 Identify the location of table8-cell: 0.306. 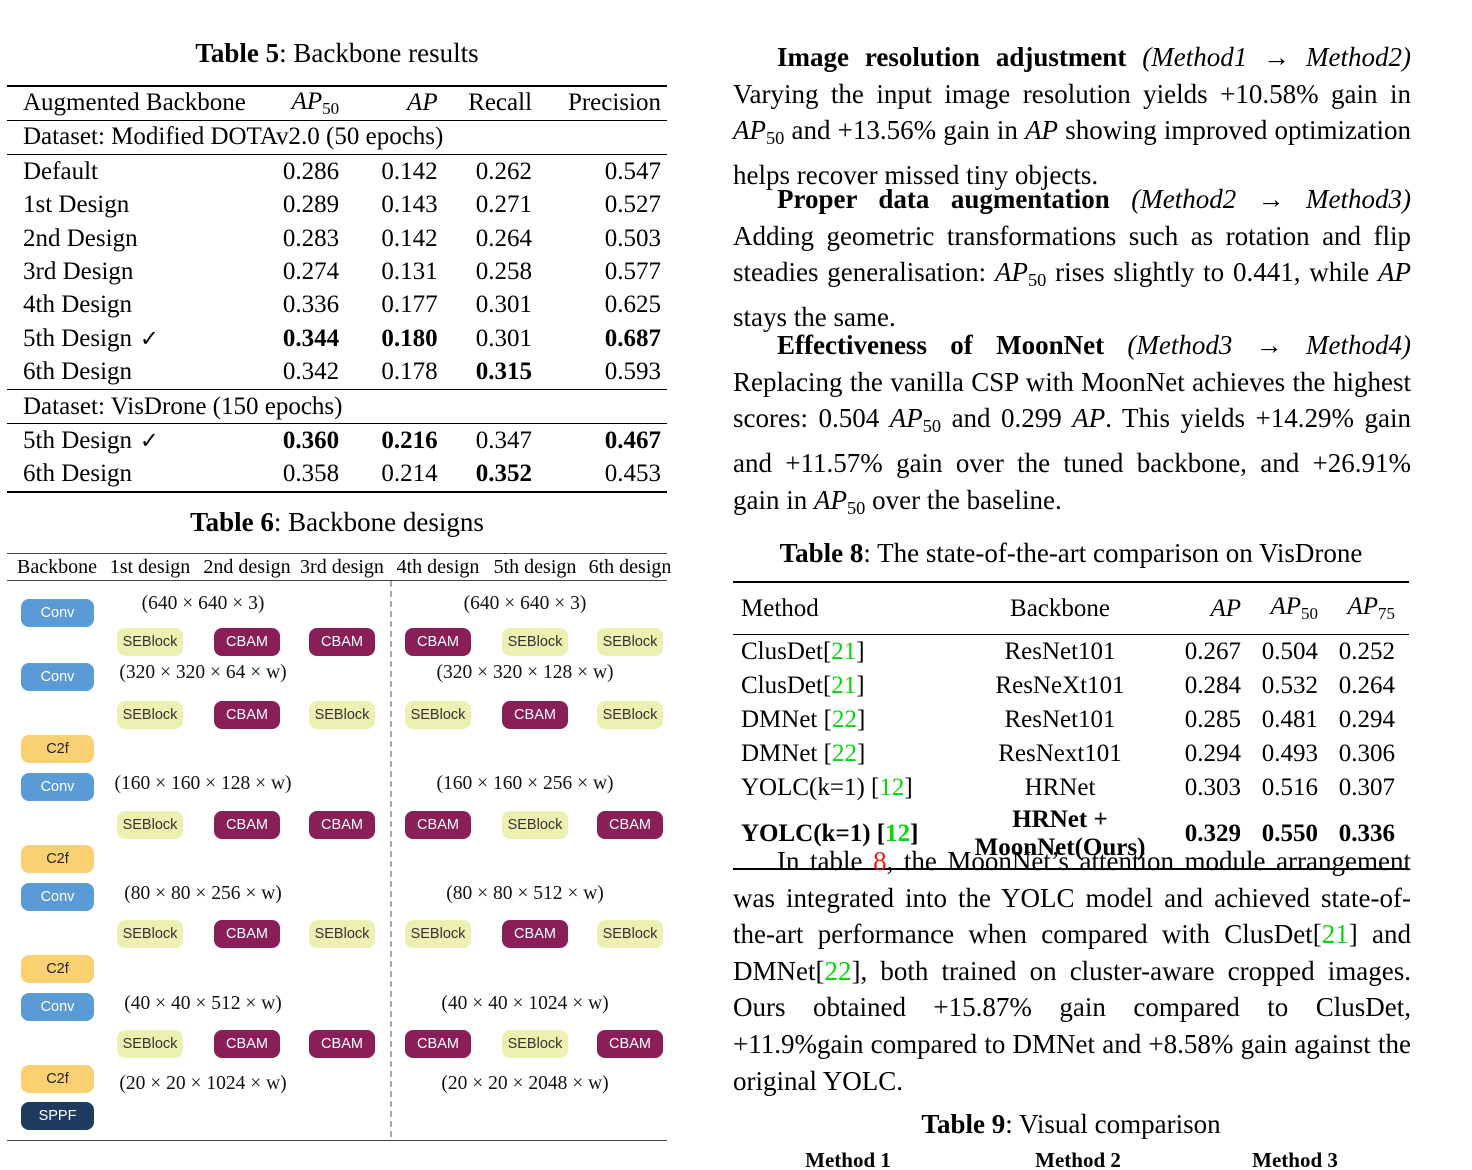
(1366, 753).